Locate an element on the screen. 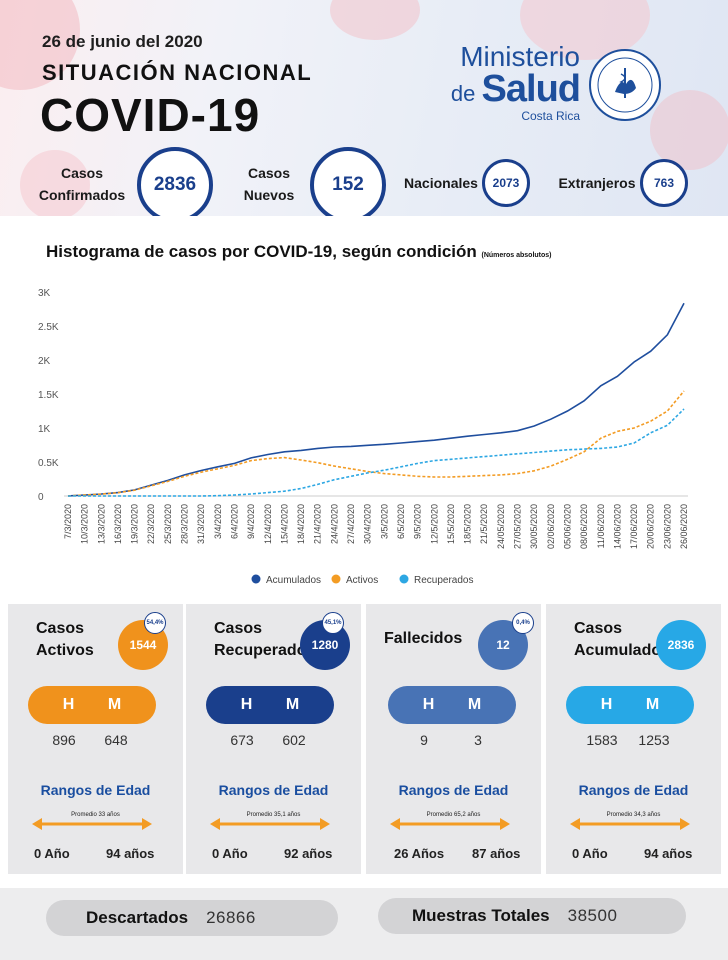  nuevos-label-line1: Casos is located at coordinates (269, 173).